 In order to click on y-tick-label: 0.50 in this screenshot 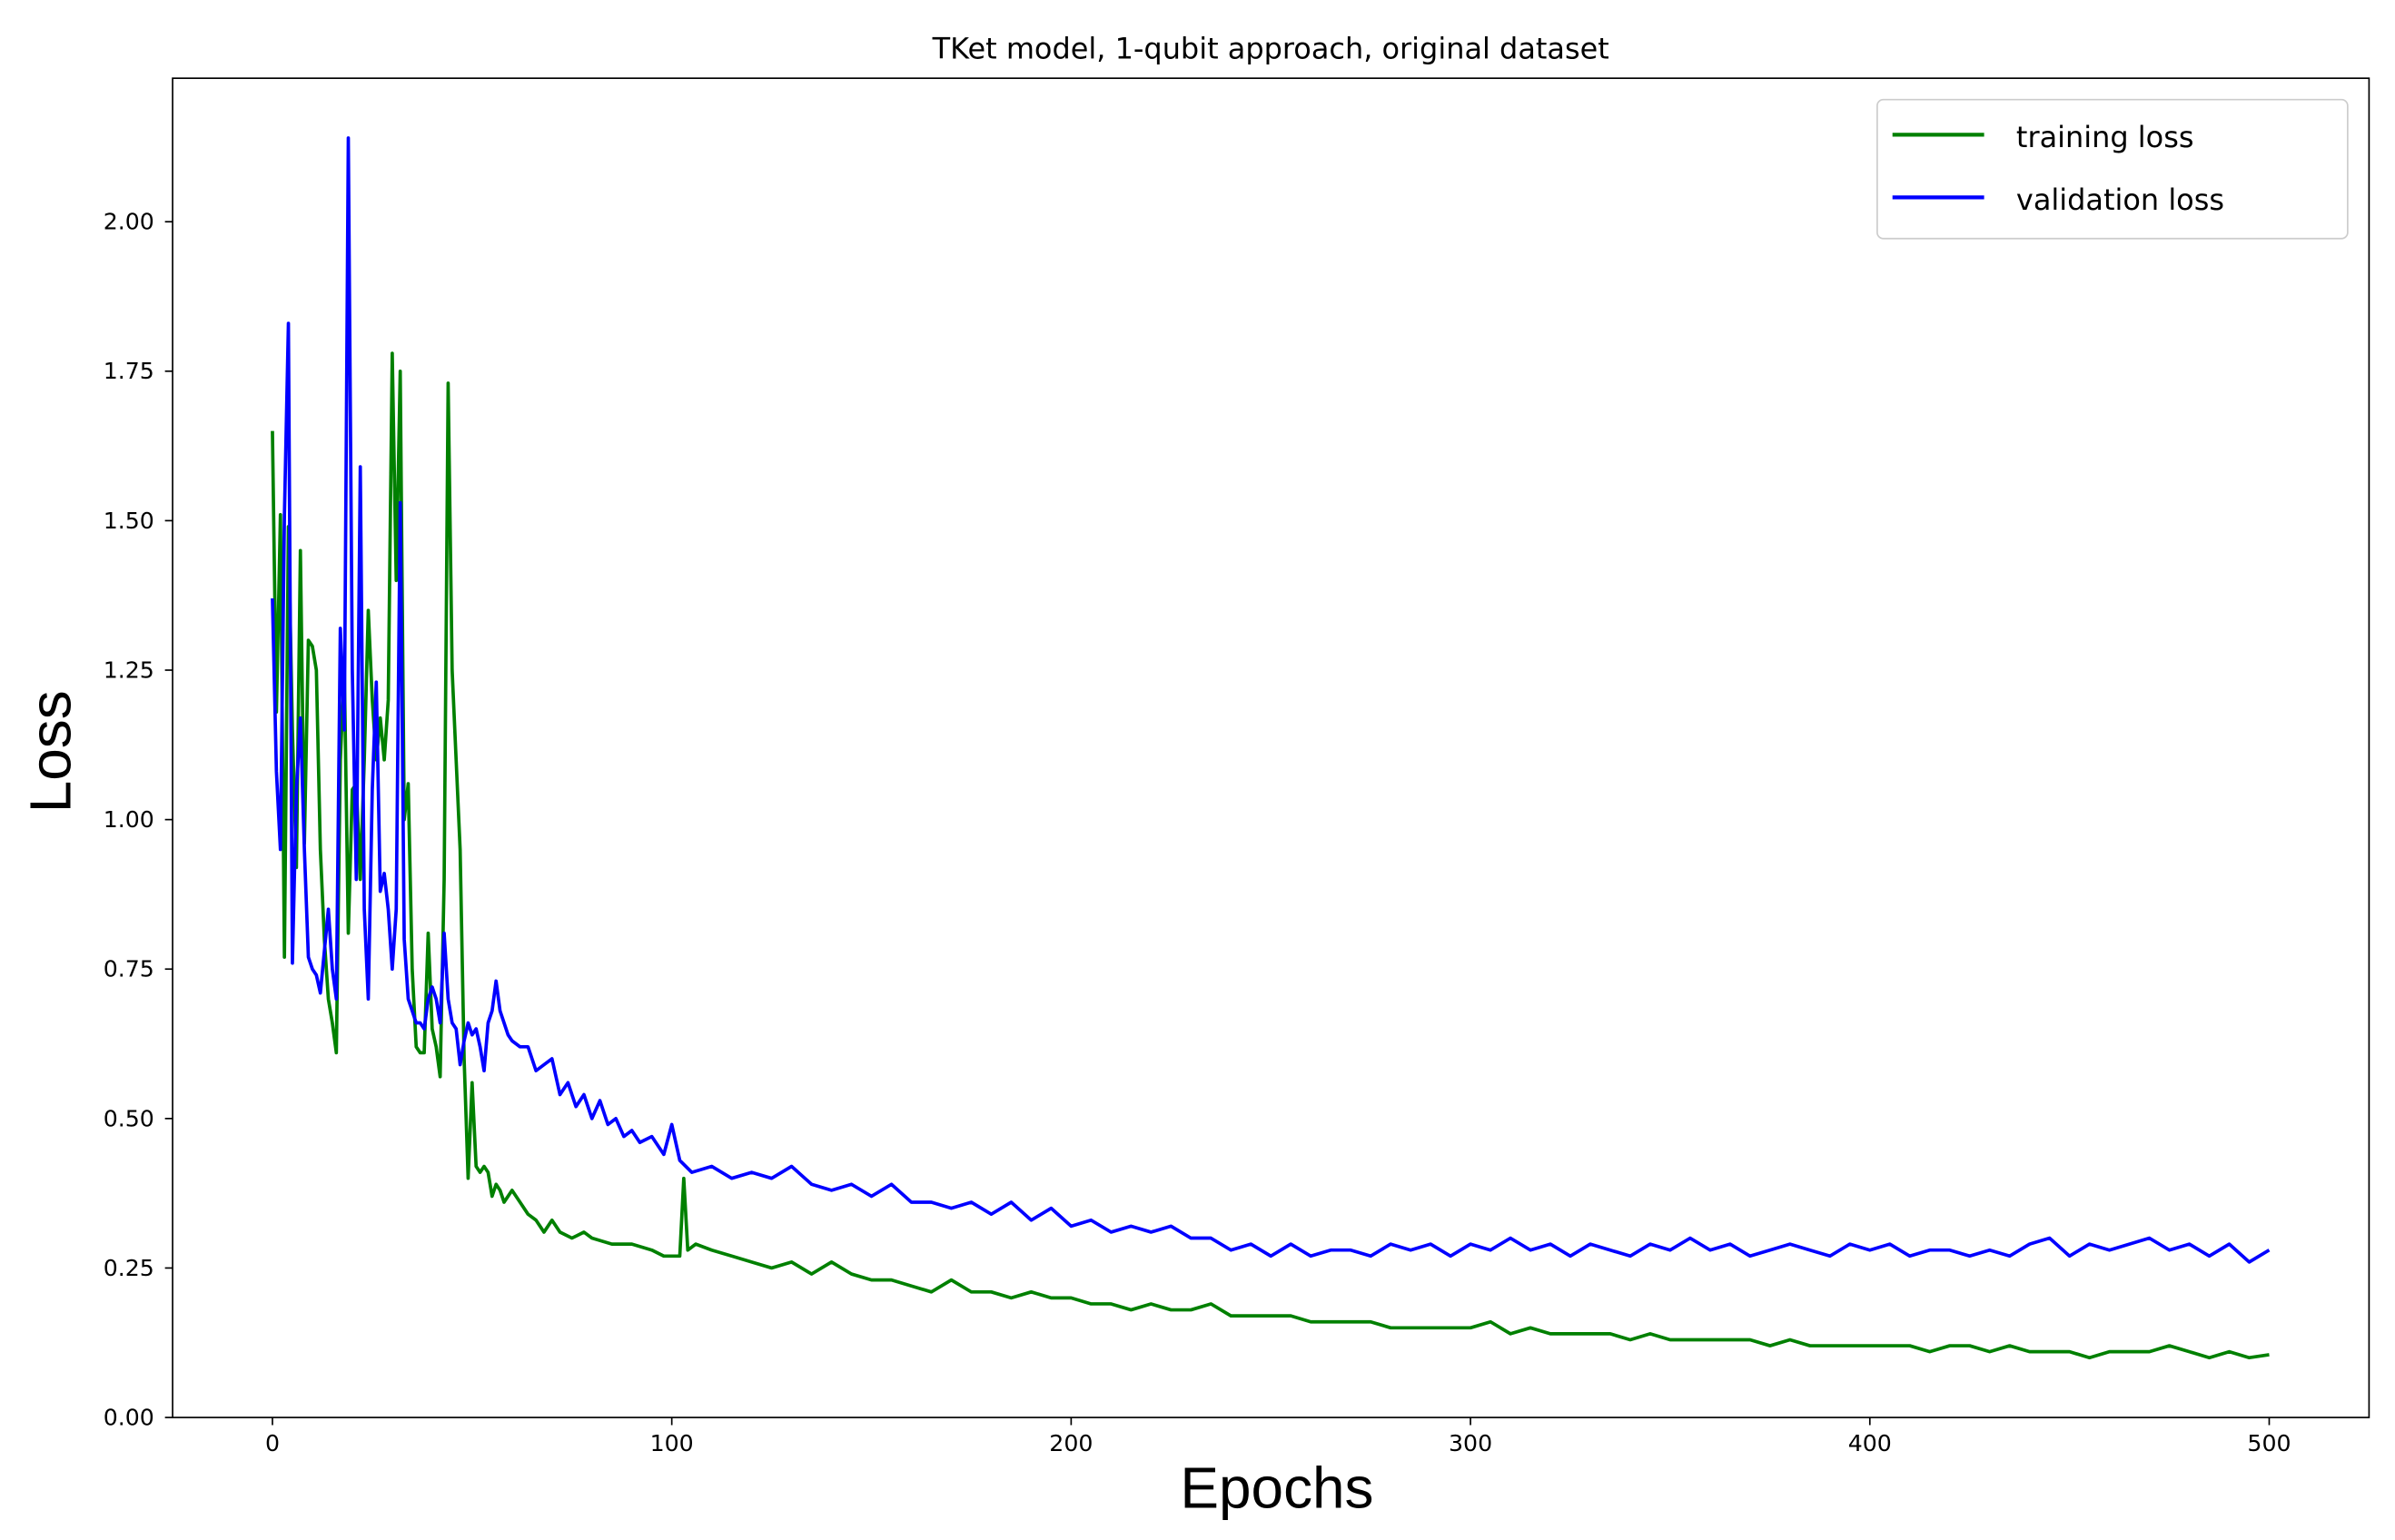, I will do `click(129, 1118)`.